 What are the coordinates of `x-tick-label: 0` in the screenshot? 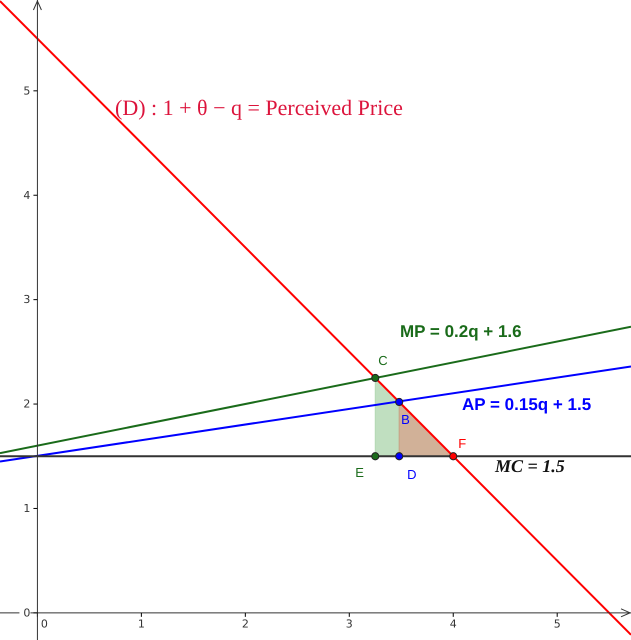 It's located at (44, 624).